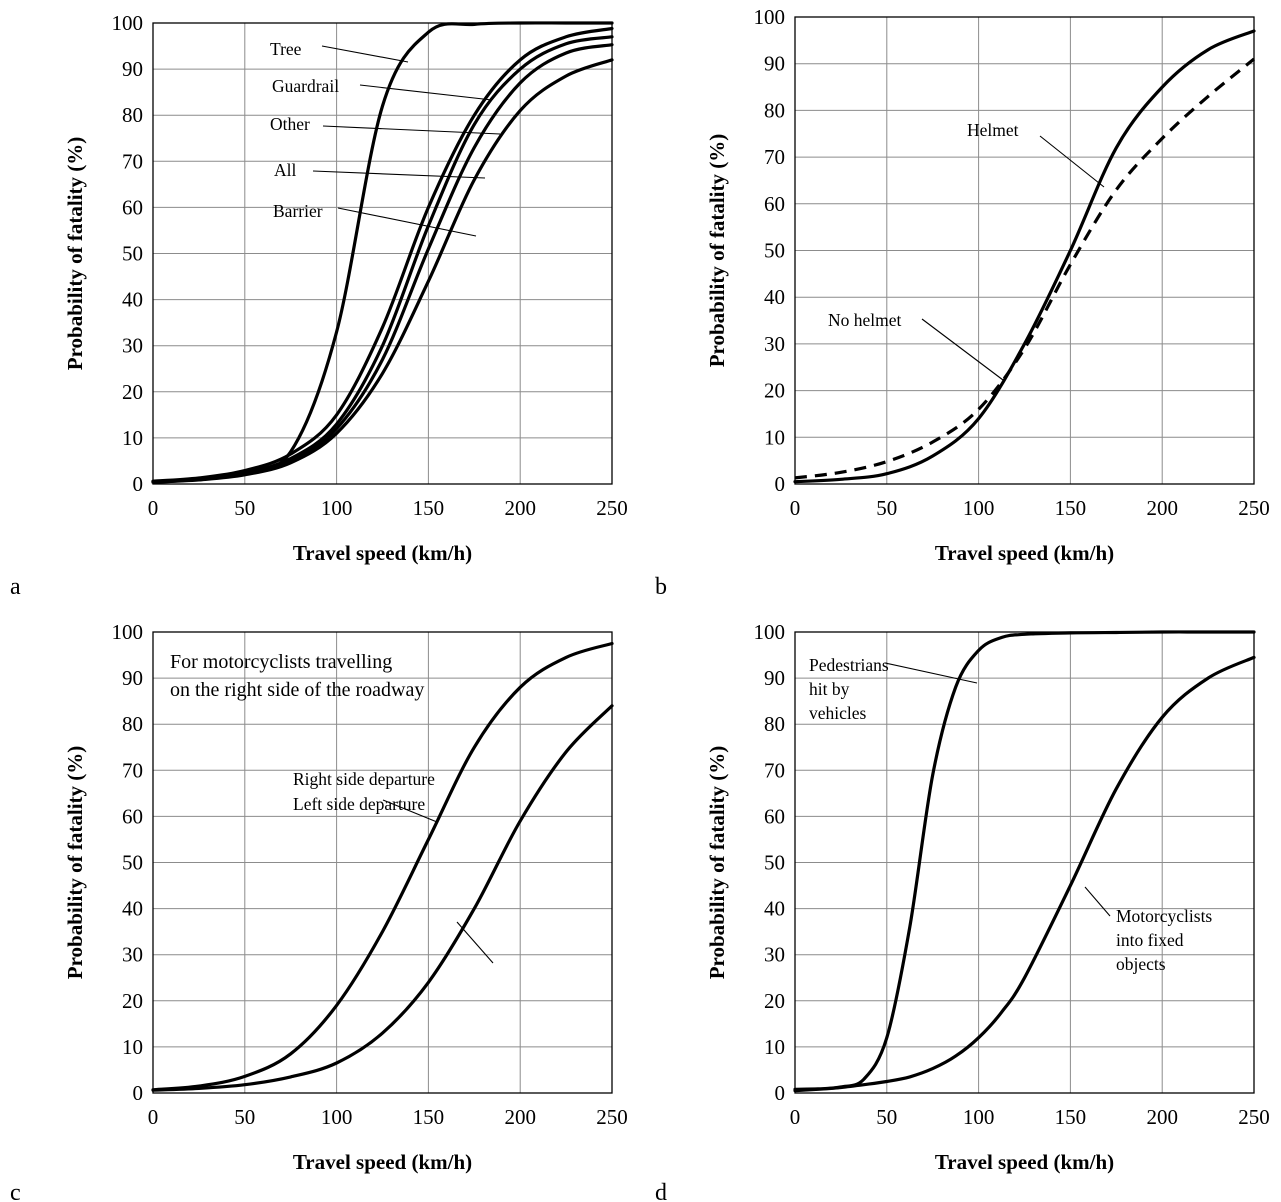 This screenshot has width=1281, height=1202. Describe the element at coordinates (1141, 964) in the screenshot. I see `series-annotation-label: objects` at that location.